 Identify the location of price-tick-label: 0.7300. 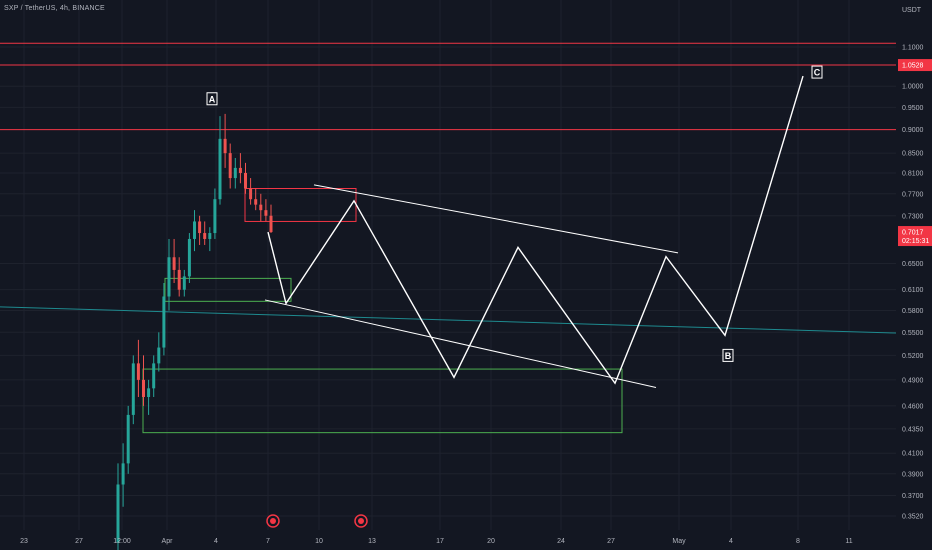
(913, 216).